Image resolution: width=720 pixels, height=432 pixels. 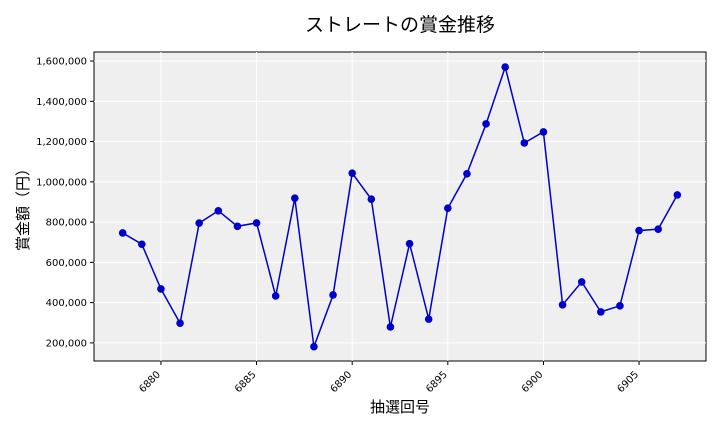 What do you see at coordinates (61, 62) in the screenshot?
I see `y-tick-label: 1,600,000` at bounding box center [61, 62].